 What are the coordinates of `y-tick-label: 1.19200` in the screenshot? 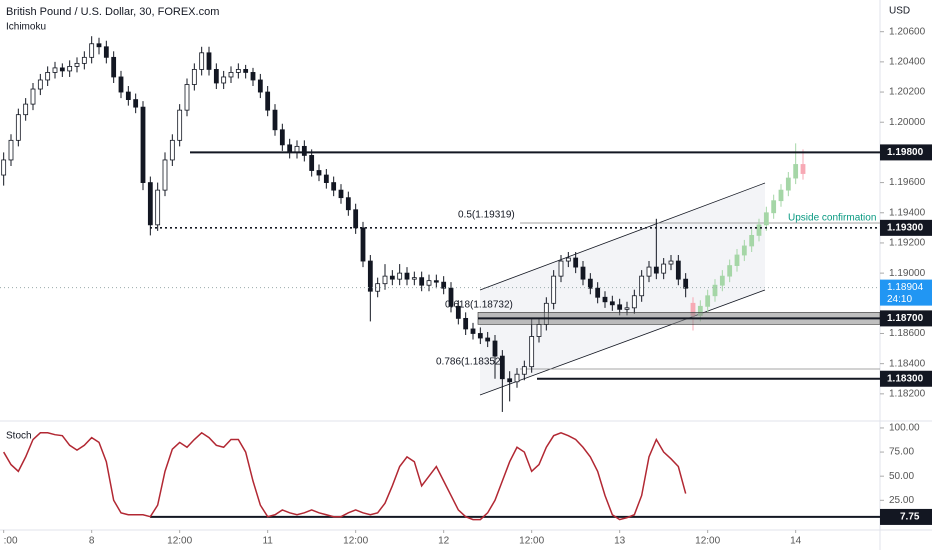 It's located at (907, 243).